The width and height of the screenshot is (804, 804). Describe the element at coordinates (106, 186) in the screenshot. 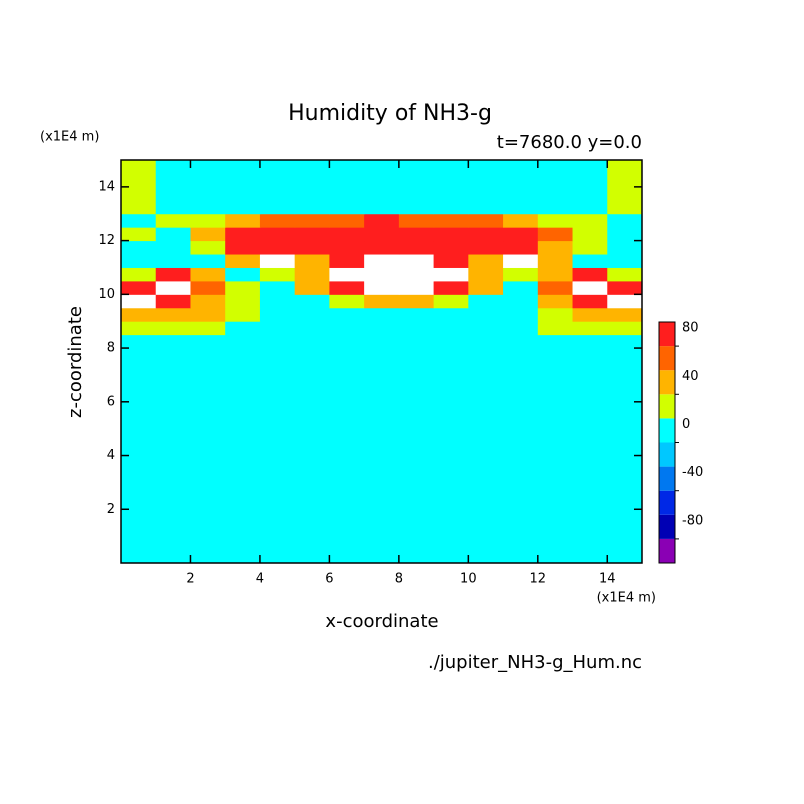

I see `y-tick-label: 14` at that location.